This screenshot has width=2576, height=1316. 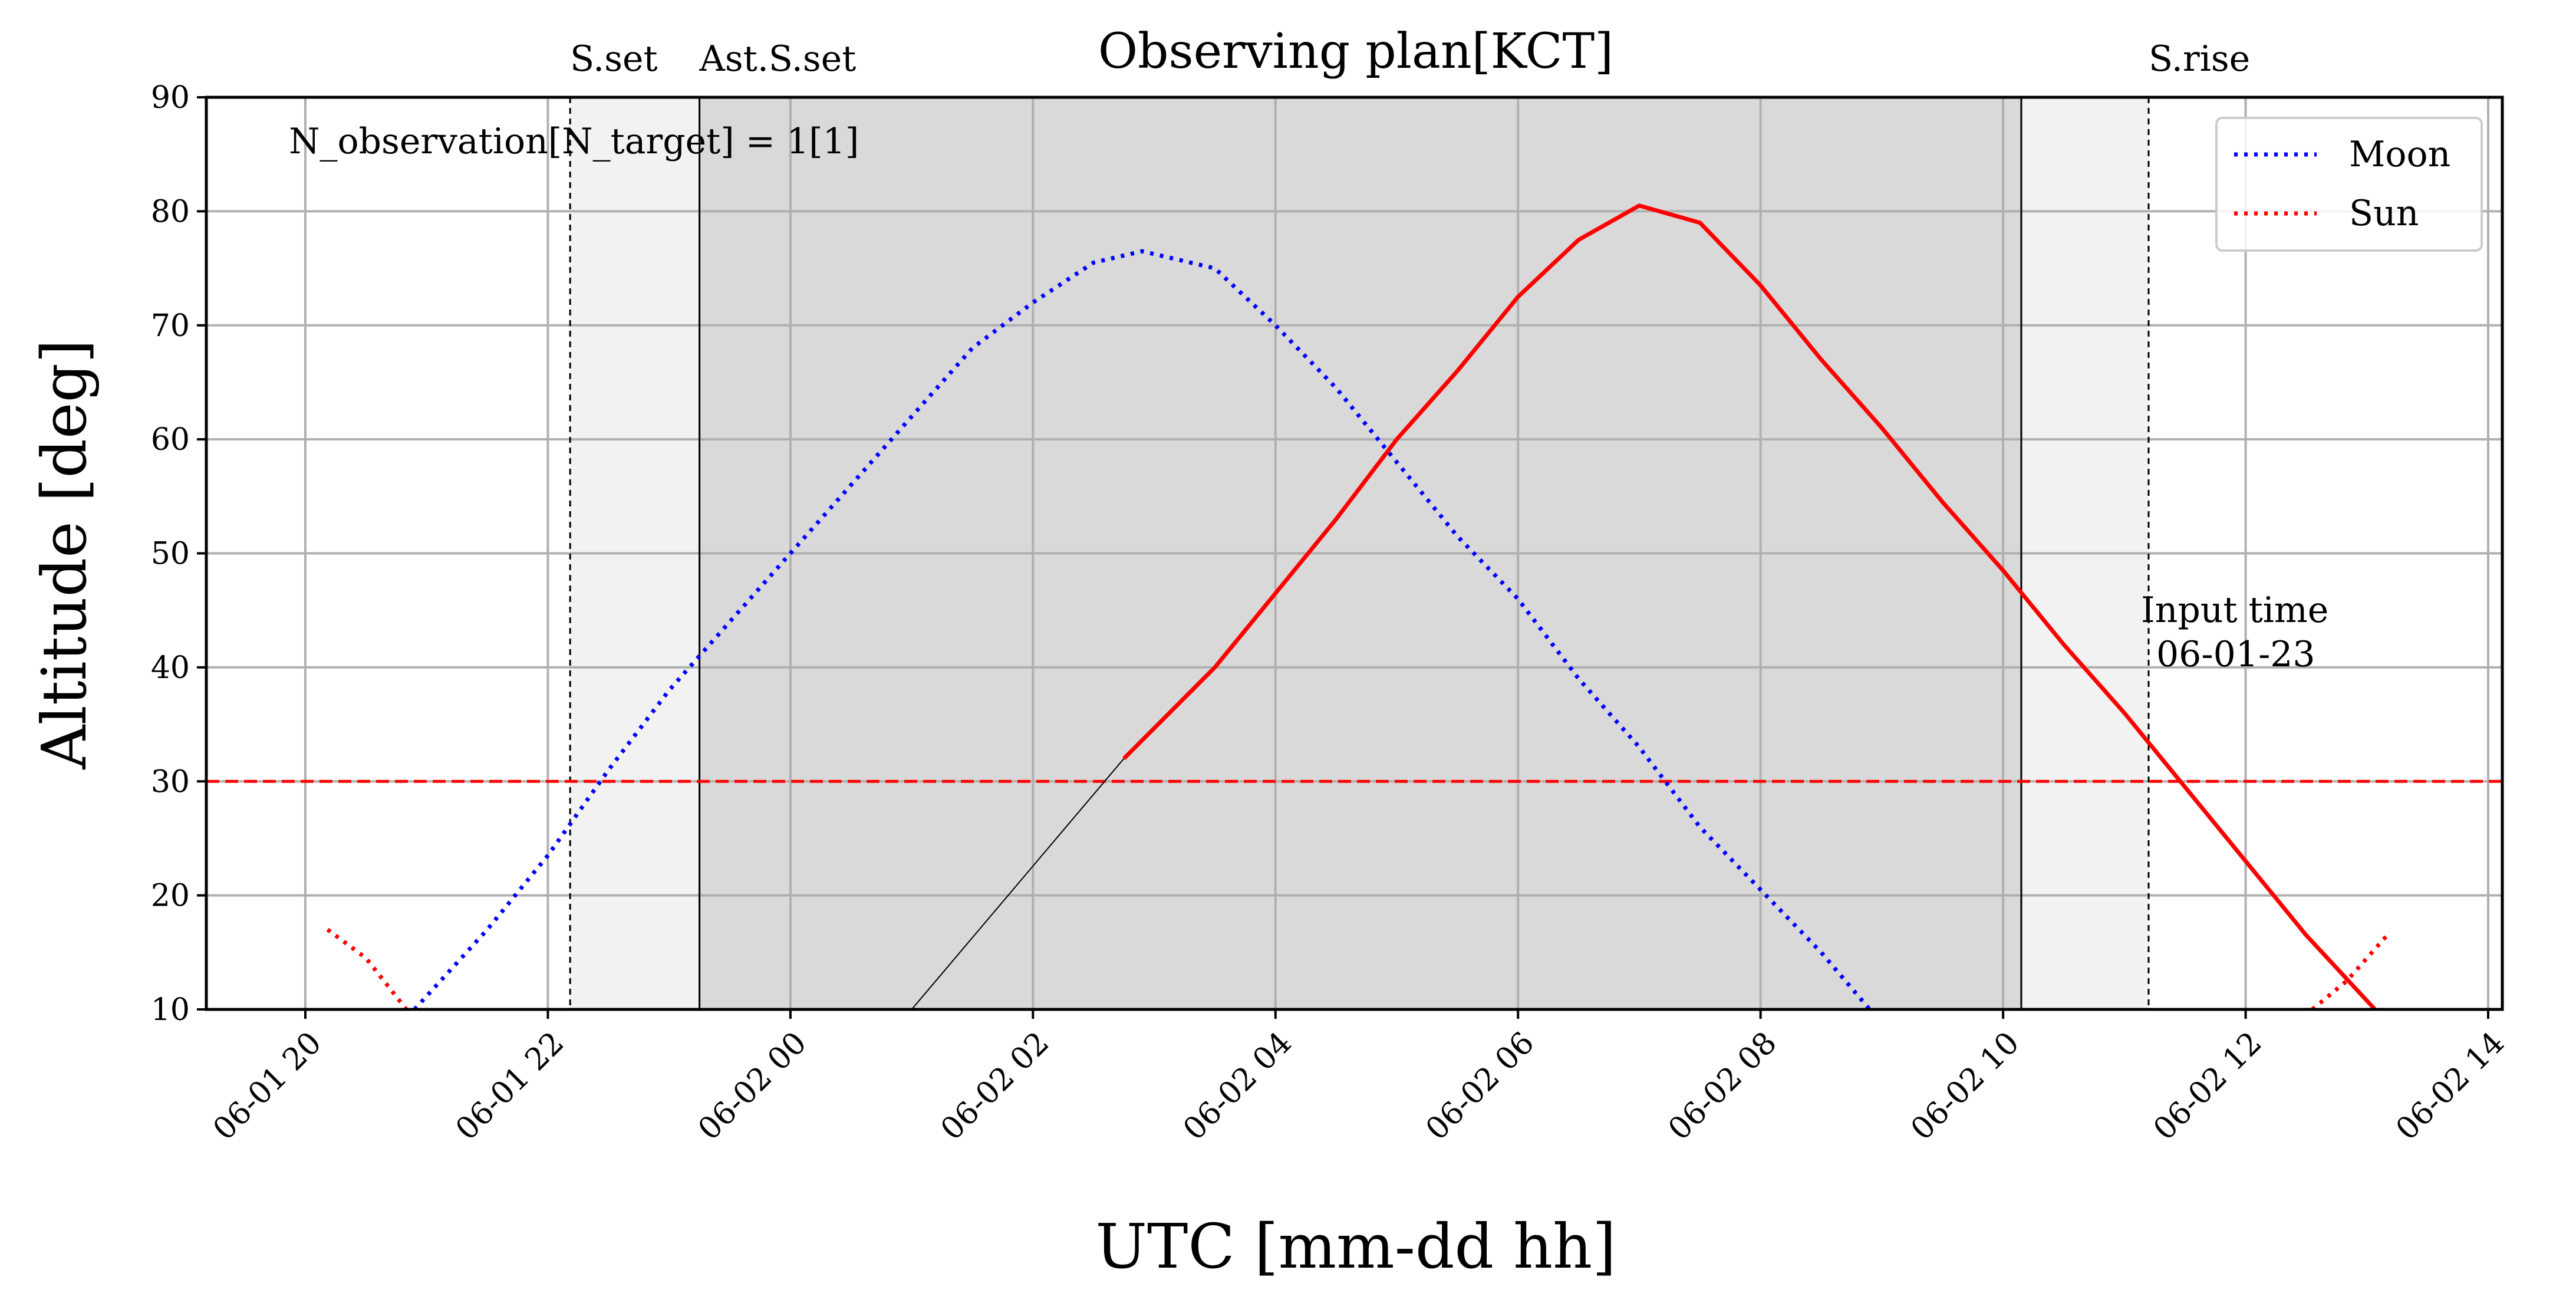 What do you see at coordinates (1355, 1246) in the screenshot?
I see `x-axis-title: UTC [mm-dd hh]` at bounding box center [1355, 1246].